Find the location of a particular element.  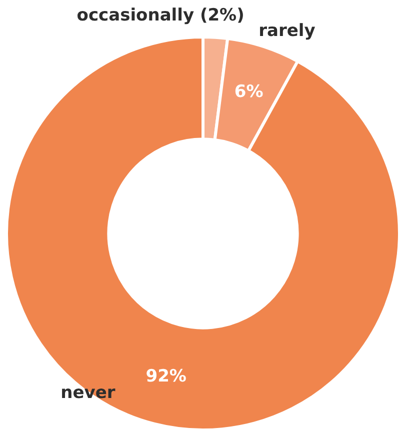

data-label: 92% is located at coordinates (166, 376).